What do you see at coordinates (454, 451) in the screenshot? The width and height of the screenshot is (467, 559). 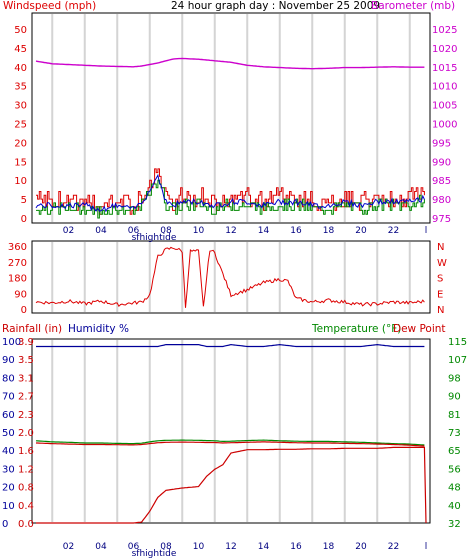 I see `temperature-tick: 65` at bounding box center [454, 451].